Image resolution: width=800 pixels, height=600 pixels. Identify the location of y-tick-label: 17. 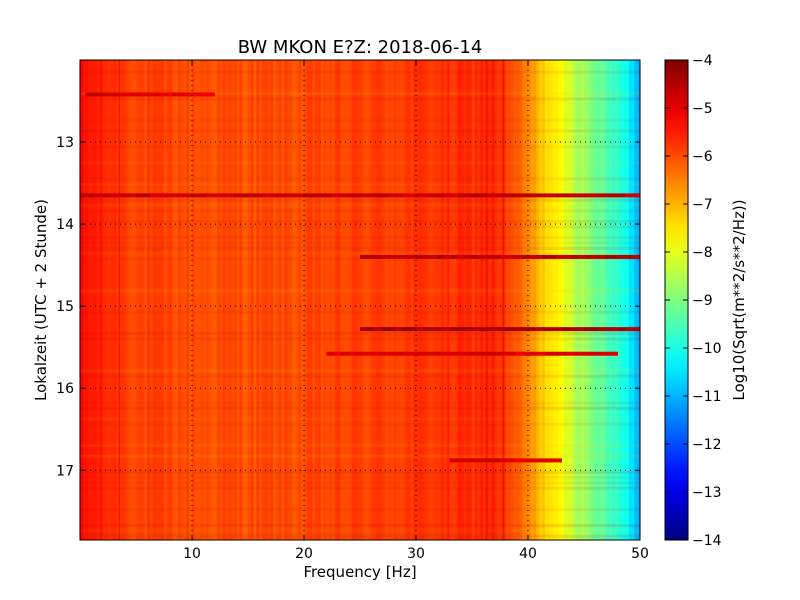
(65, 471).